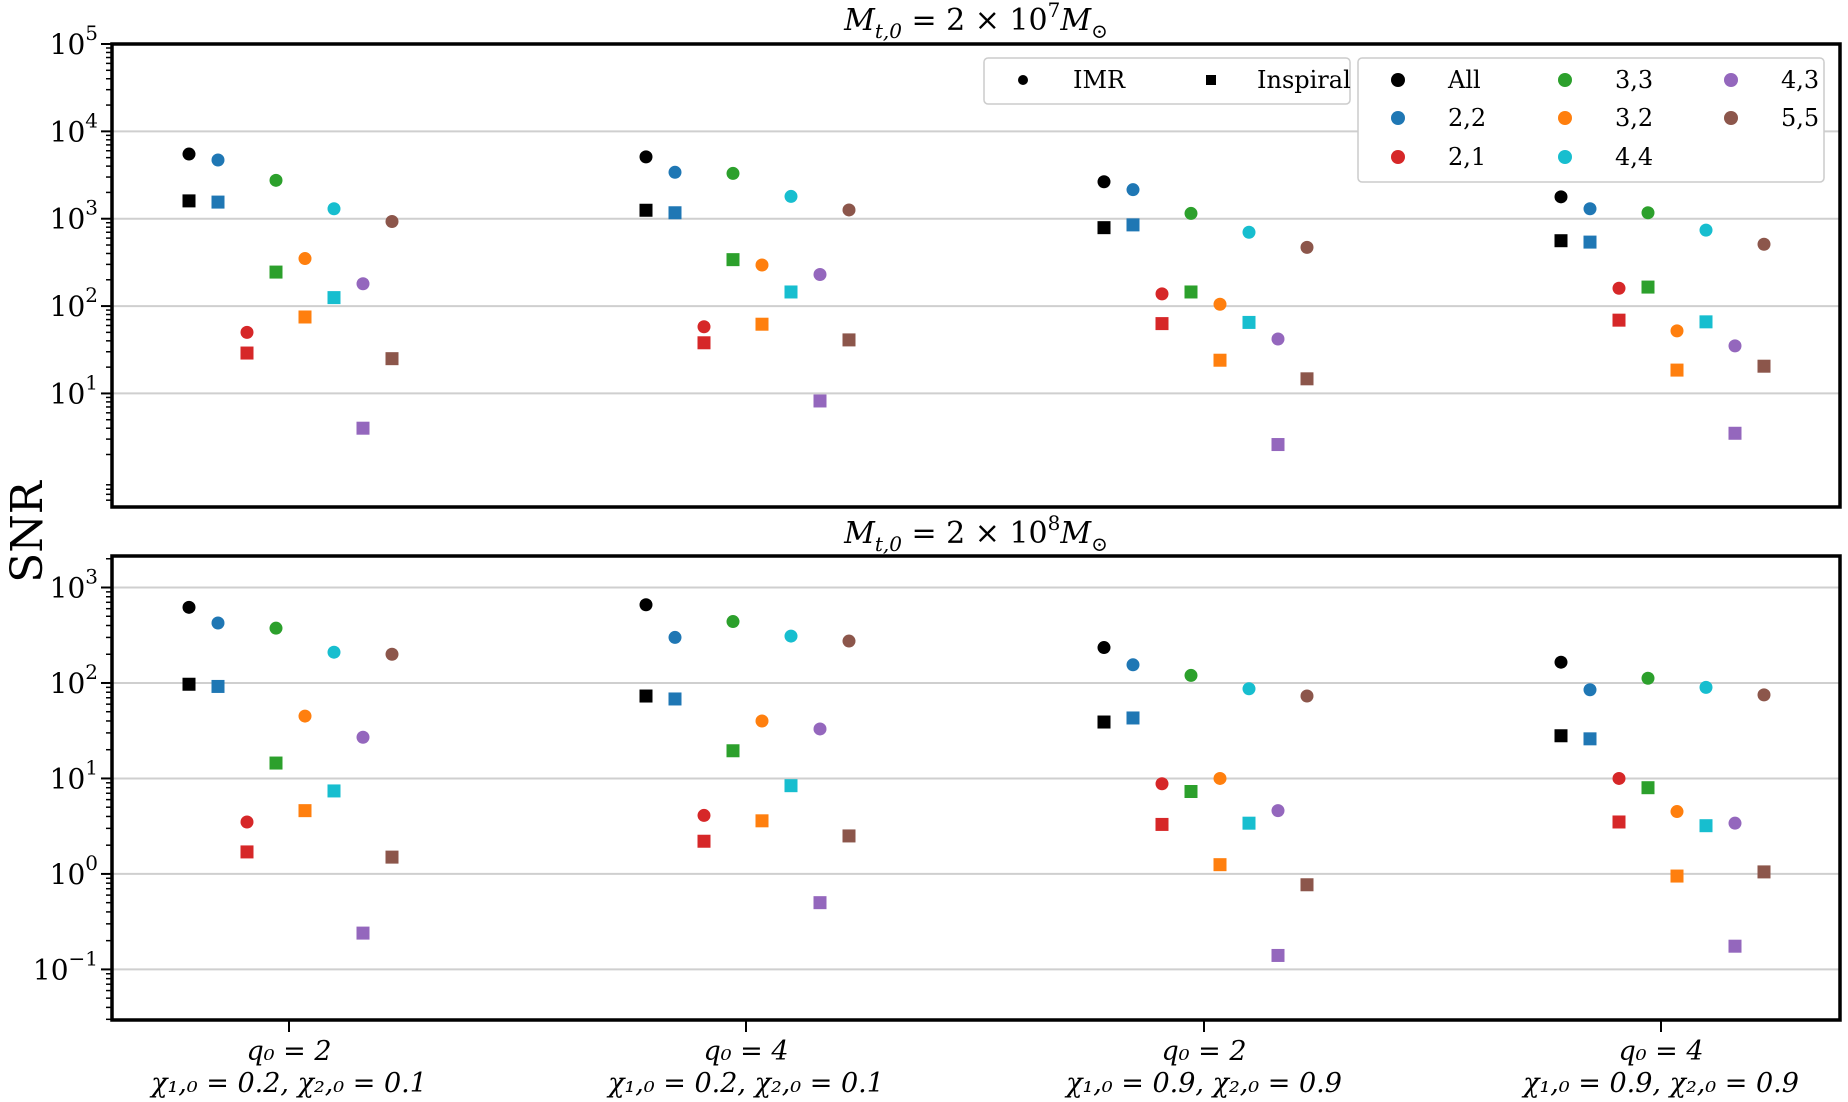 Image resolution: width=1848 pixels, height=1102 pixels. What do you see at coordinates (1634, 80) in the screenshot?
I see `legend-label-3-3: 3,3` at bounding box center [1634, 80].